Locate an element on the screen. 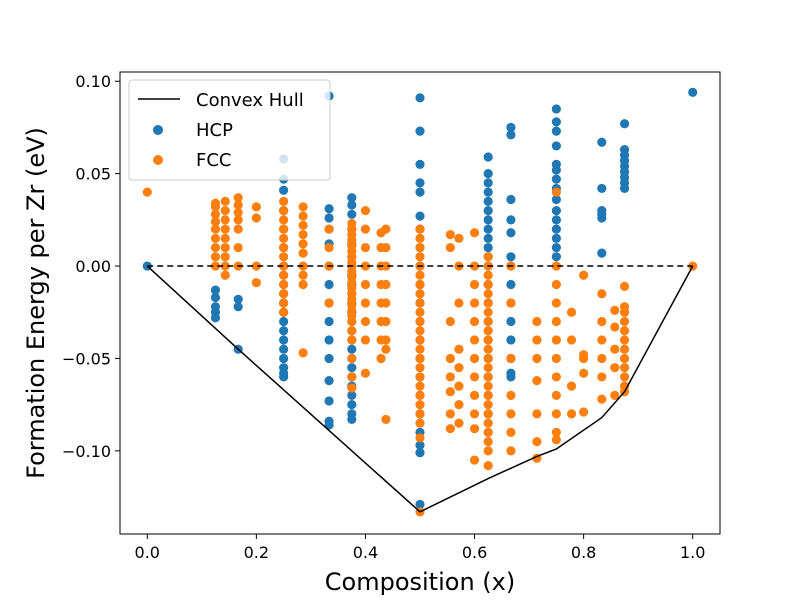 Image resolution: width=800 pixels, height=600 pixels. legend: Convex Hull HCP FCC is located at coordinates (229, 130).